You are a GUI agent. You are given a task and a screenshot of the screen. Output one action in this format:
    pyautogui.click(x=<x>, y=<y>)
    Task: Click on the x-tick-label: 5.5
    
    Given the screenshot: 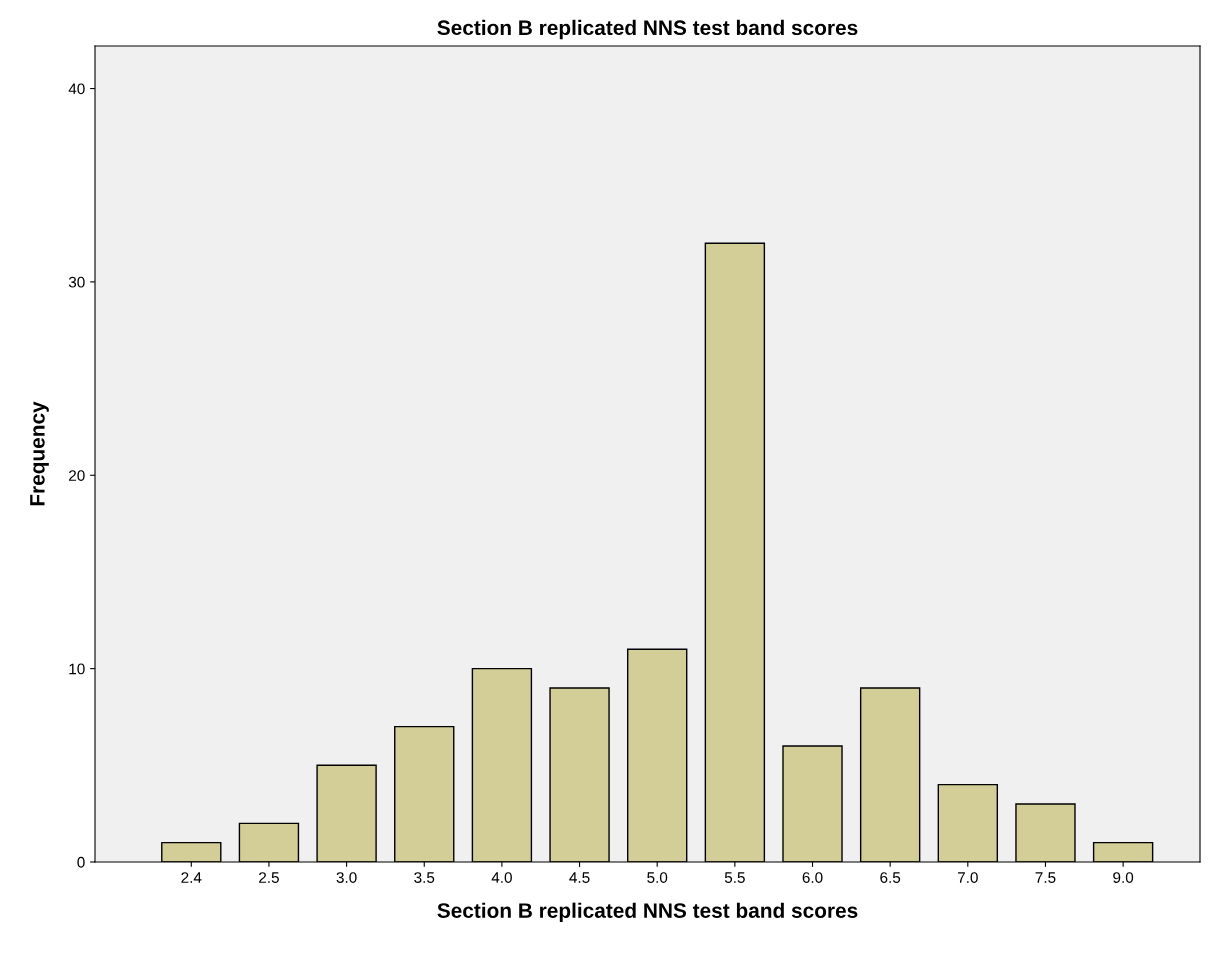 What is the action you would take?
    pyautogui.click(x=734, y=877)
    